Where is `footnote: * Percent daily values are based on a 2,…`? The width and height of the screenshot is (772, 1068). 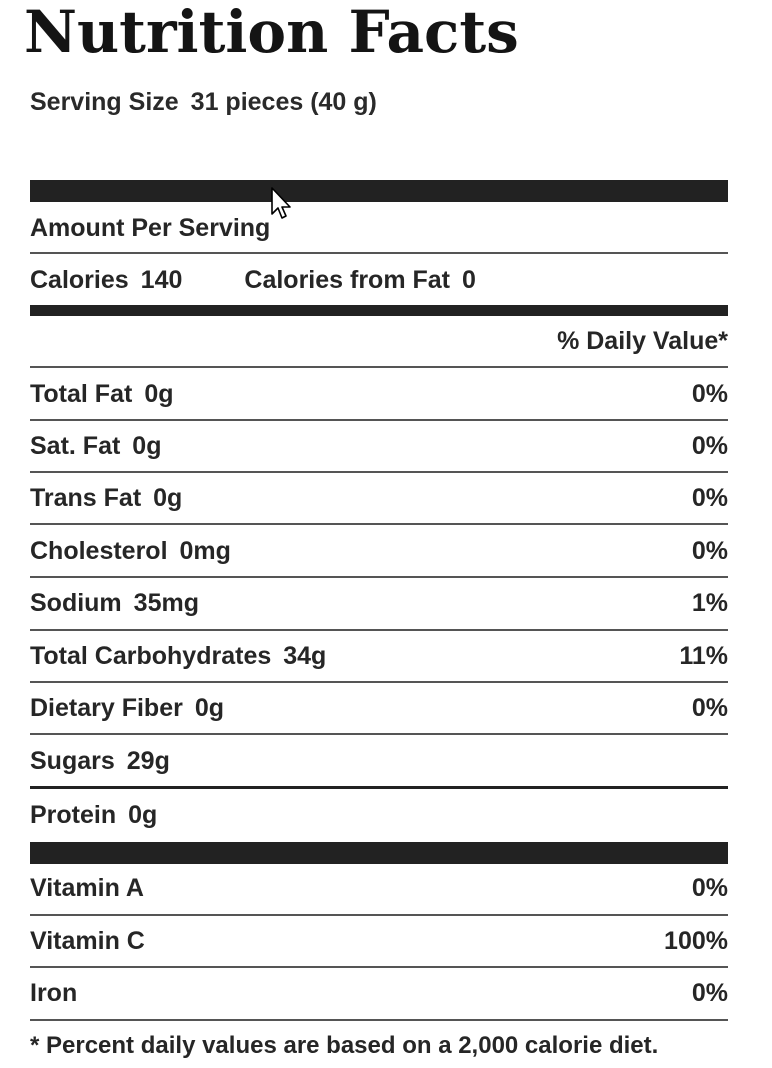 footnote: * Percent daily values are based on a 2,… is located at coordinates (344, 1045).